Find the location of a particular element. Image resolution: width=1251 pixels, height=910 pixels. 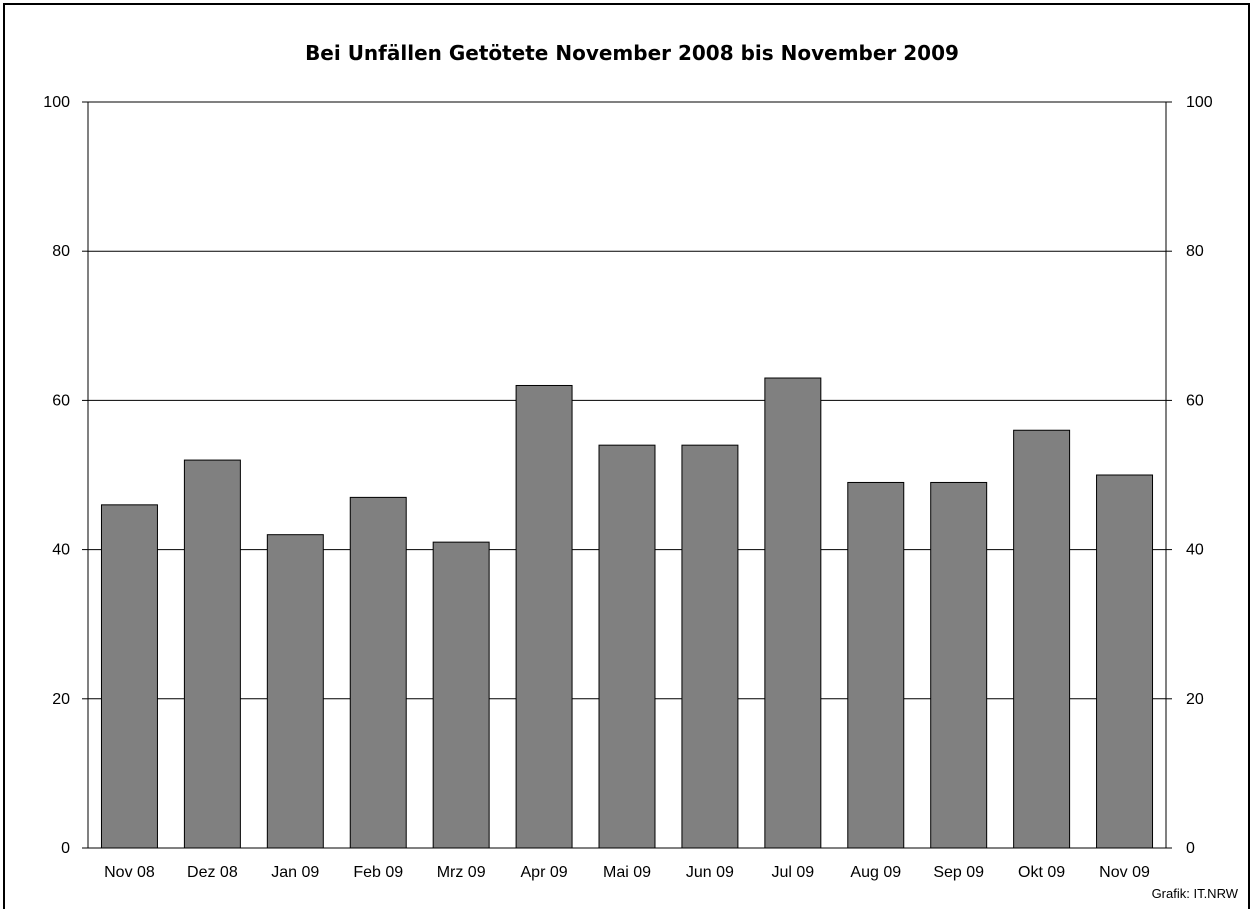

x-tick-label: Dez 08 is located at coordinates (212, 872).